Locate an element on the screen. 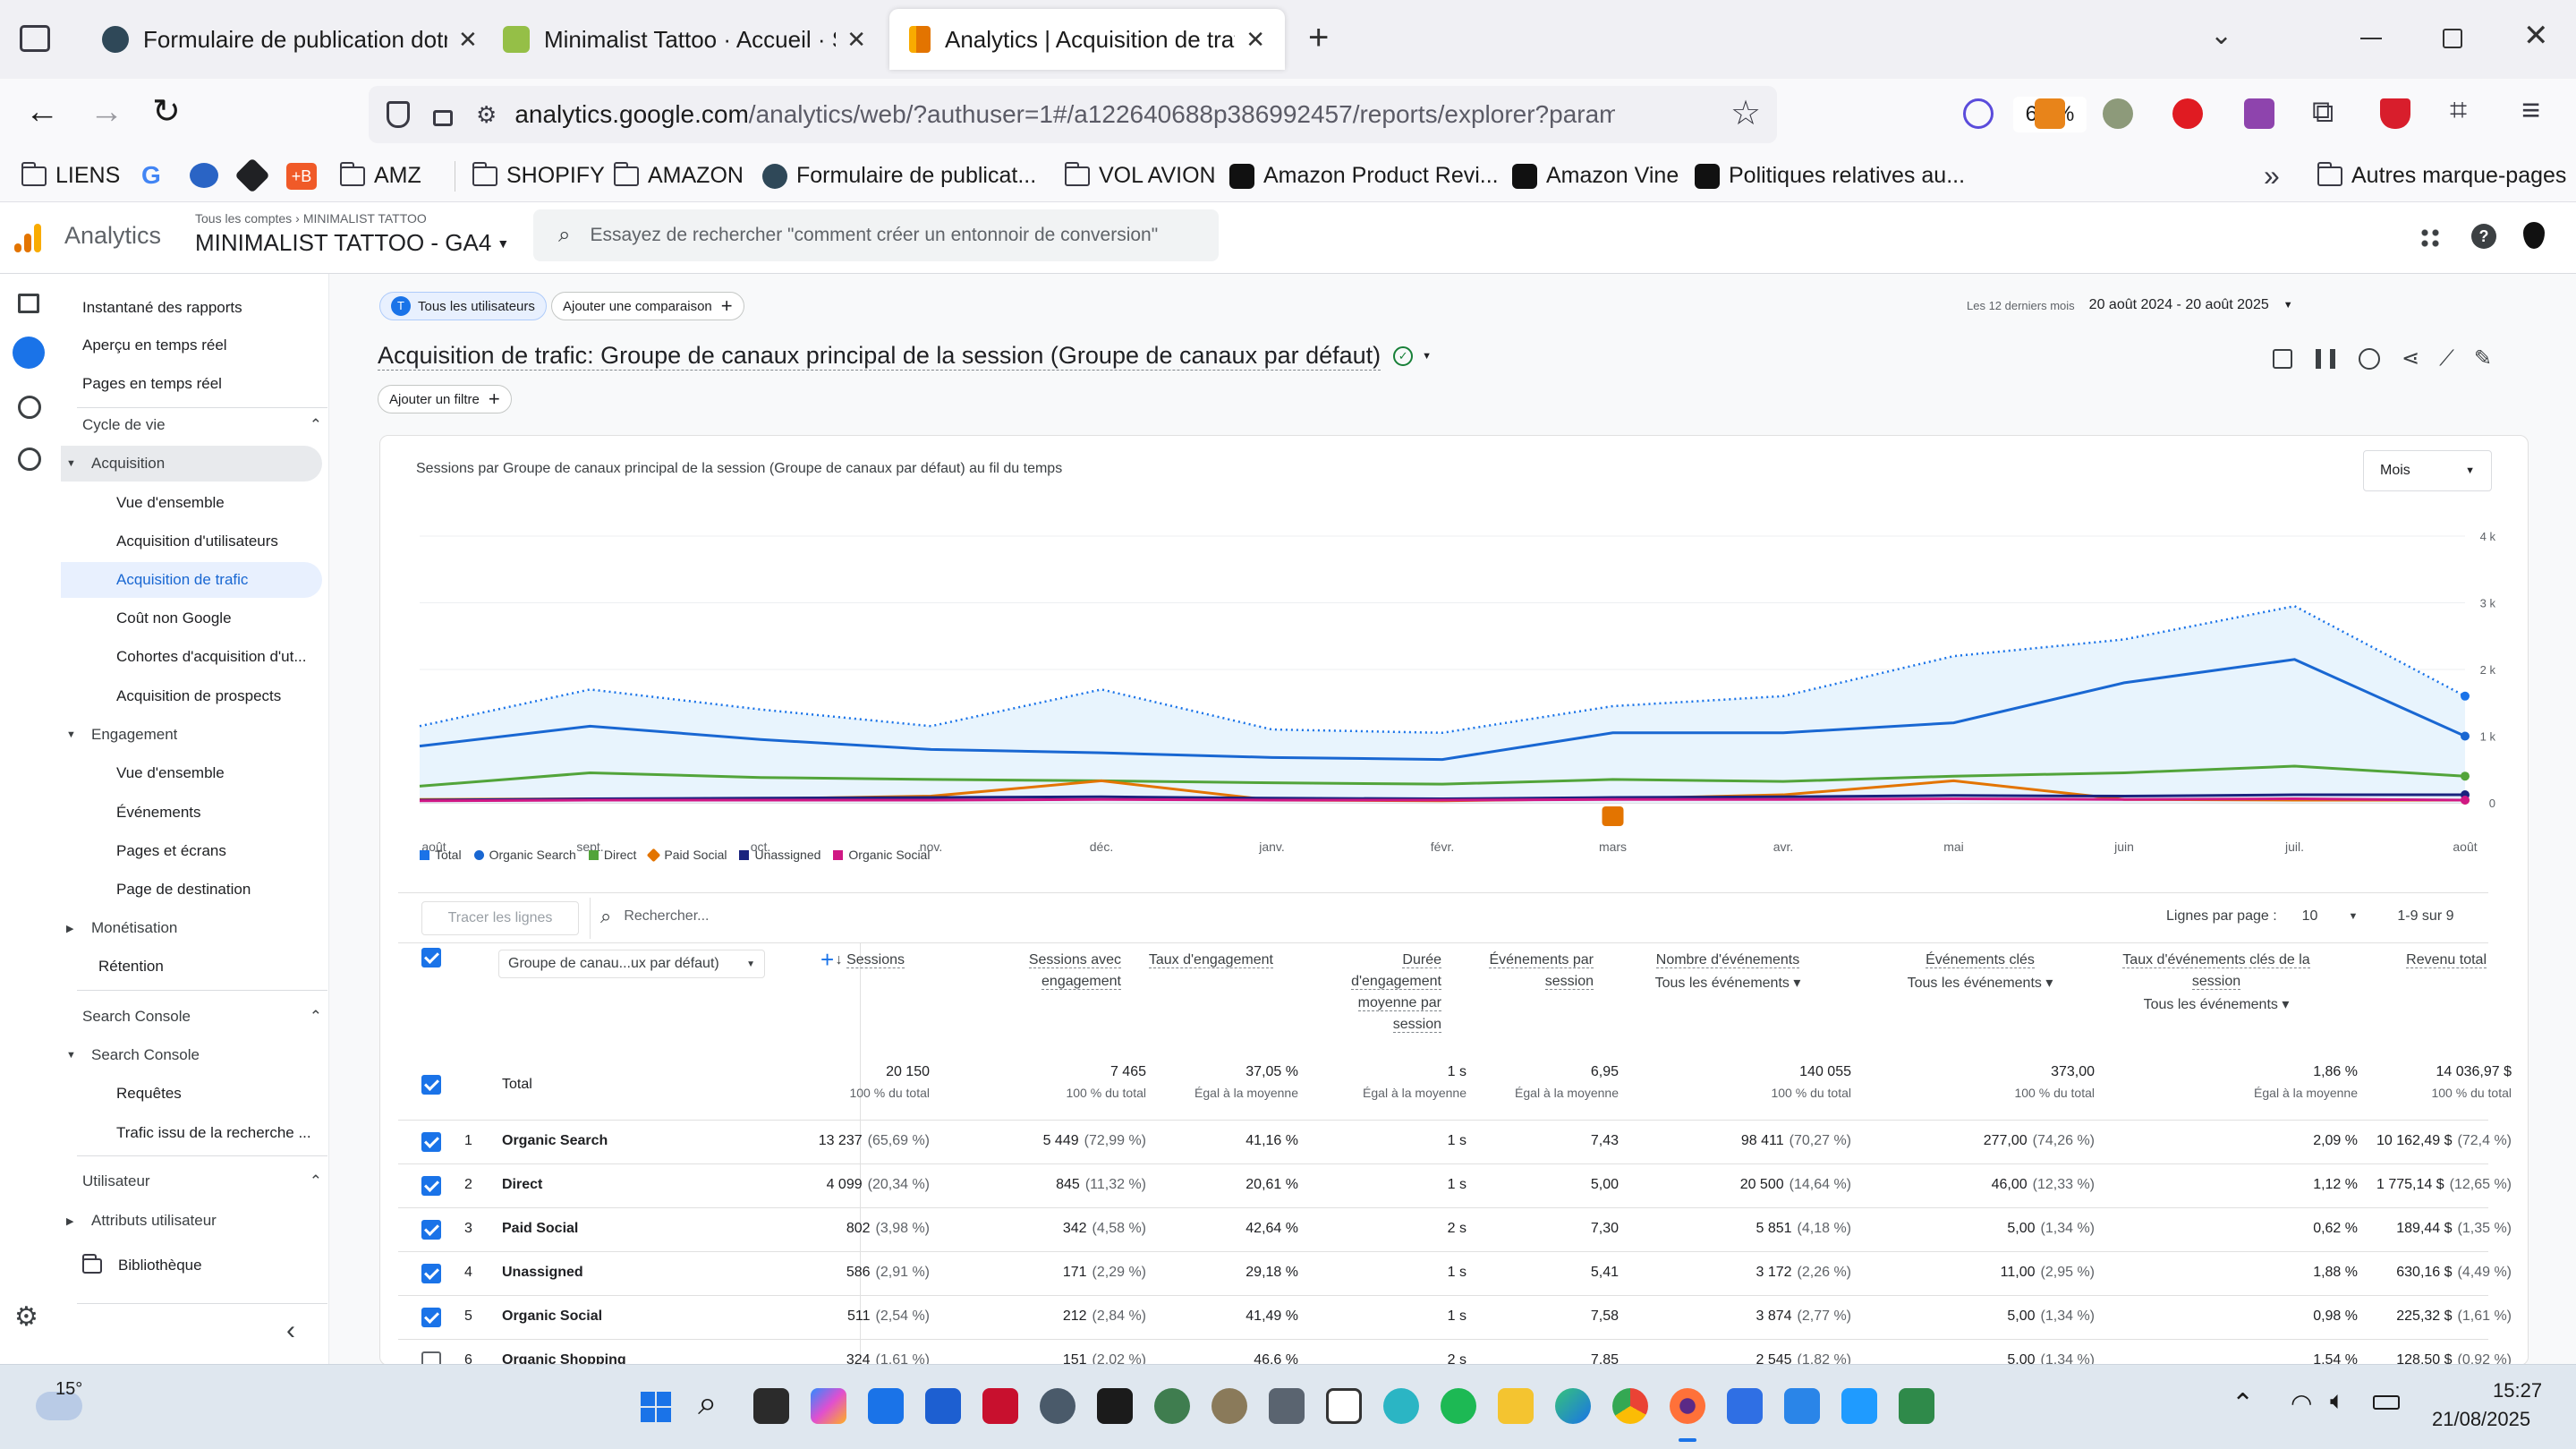  bookmark-folder: LIENS is located at coordinates (70, 175).